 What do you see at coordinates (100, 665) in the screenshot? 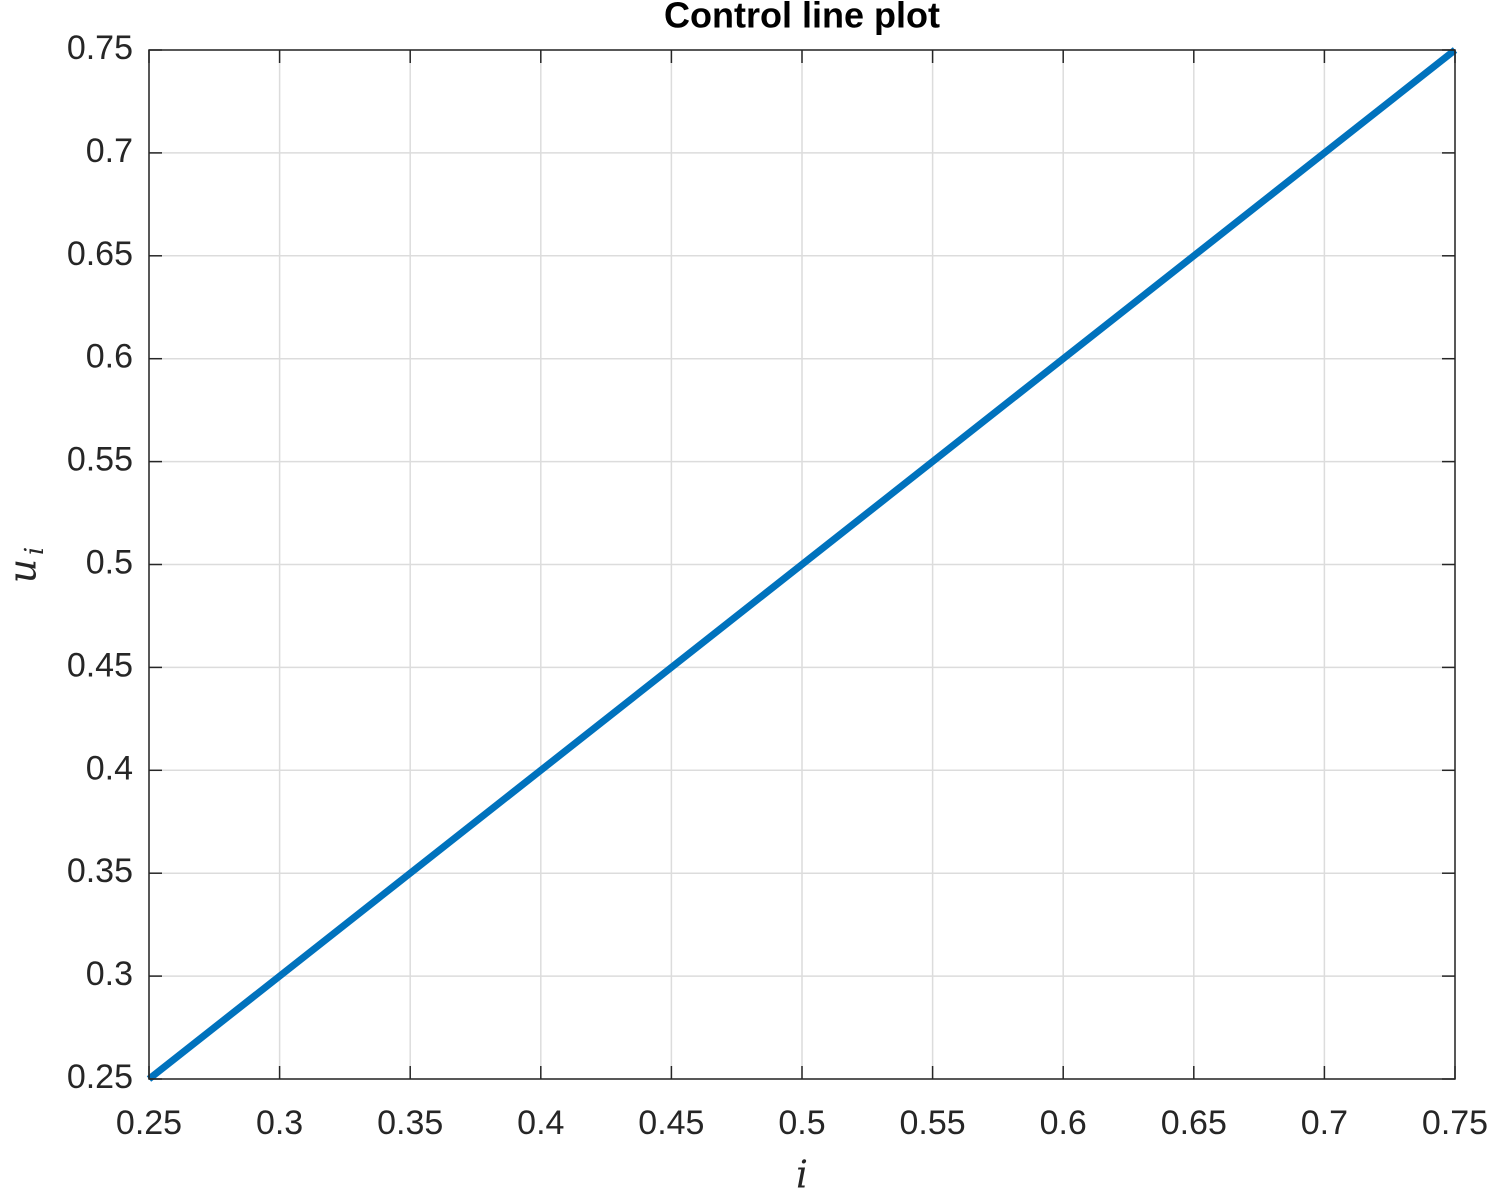
I see `y-tick-label: 0.45` at bounding box center [100, 665].